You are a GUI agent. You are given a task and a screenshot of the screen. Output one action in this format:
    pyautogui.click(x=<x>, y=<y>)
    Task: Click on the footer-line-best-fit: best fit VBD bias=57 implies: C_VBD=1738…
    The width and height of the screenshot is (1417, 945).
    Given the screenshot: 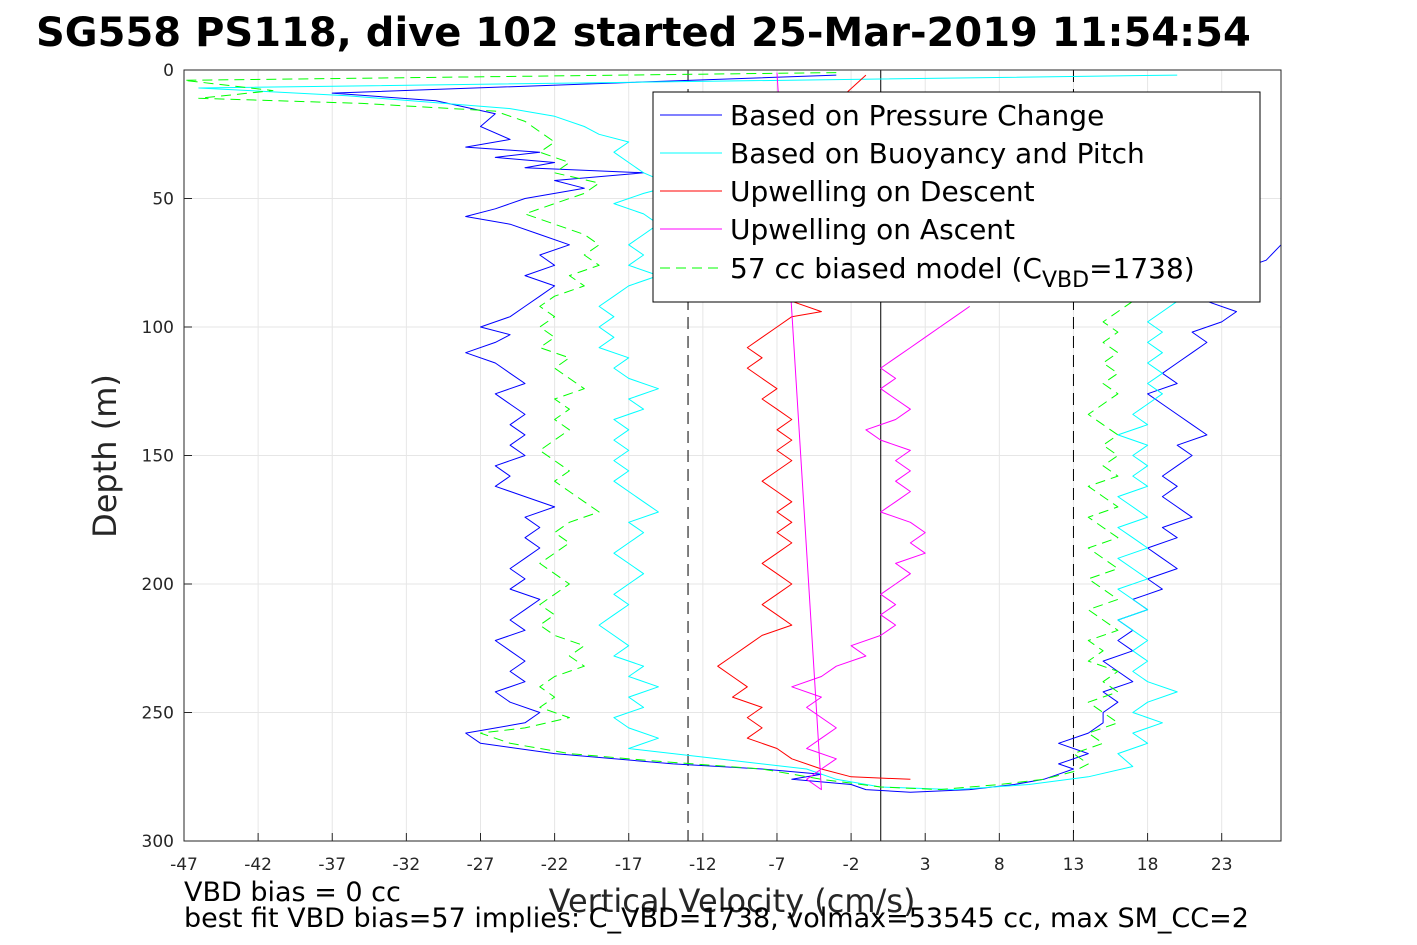 What is the action you would take?
    pyautogui.click(x=716, y=918)
    